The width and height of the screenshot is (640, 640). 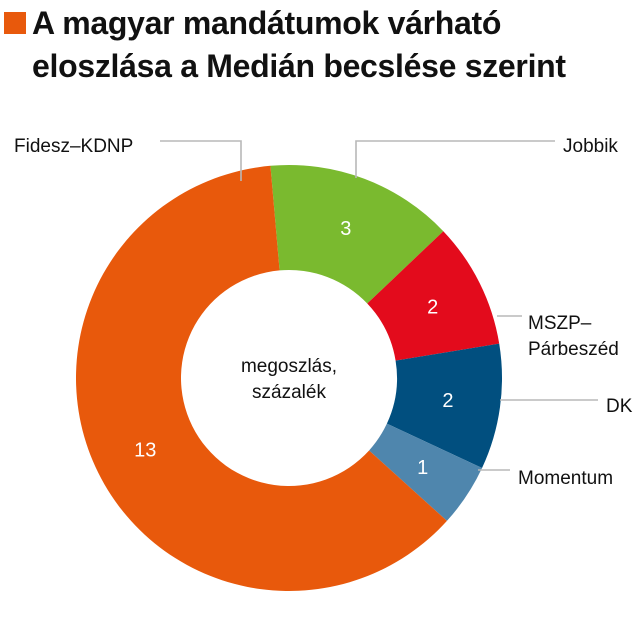 I want to click on label-jobbik: Jobbik, so click(x=590, y=146).